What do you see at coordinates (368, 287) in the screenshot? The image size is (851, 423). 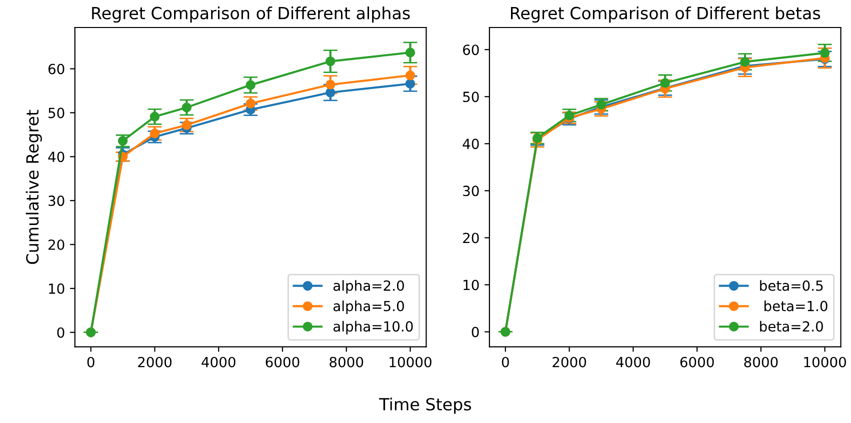 I see `legend-label: alpha=2.0` at bounding box center [368, 287].